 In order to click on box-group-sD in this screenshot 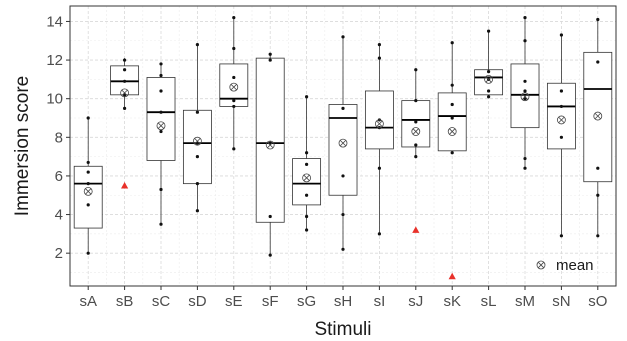, I will do `click(197, 128)`.